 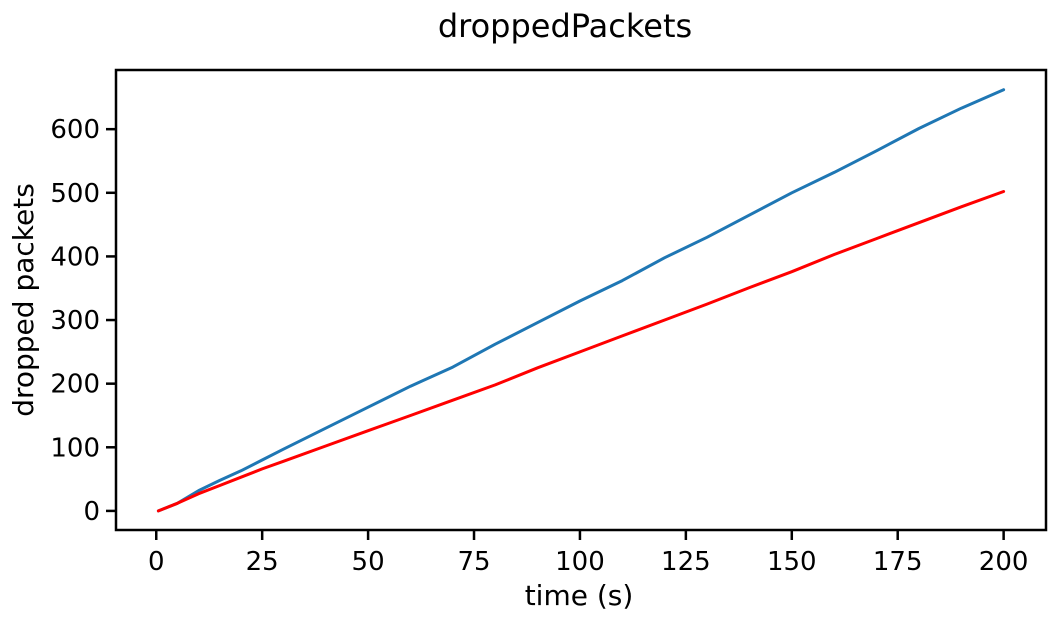 I want to click on y-axis-ticks: 0 100 200 300 400 500 600, so click(x=83, y=321).